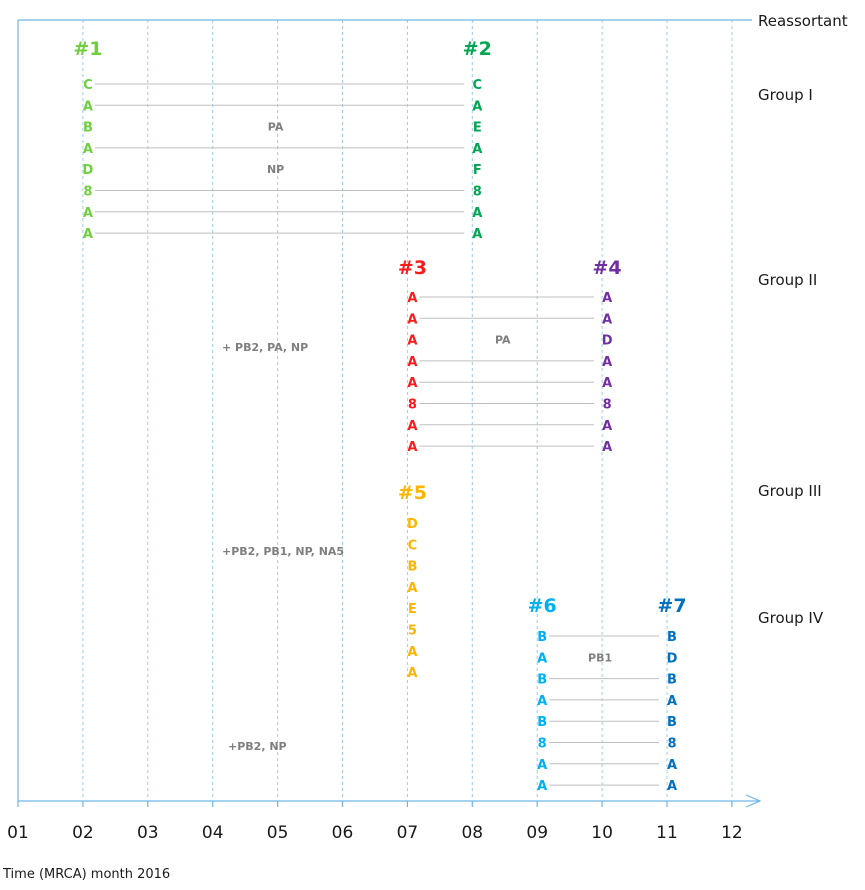 The width and height of the screenshot is (865, 890). What do you see at coordinates (343, 833) in the screenshot?
I see `x-tick-label: 06` at bounding box center [343, 833].